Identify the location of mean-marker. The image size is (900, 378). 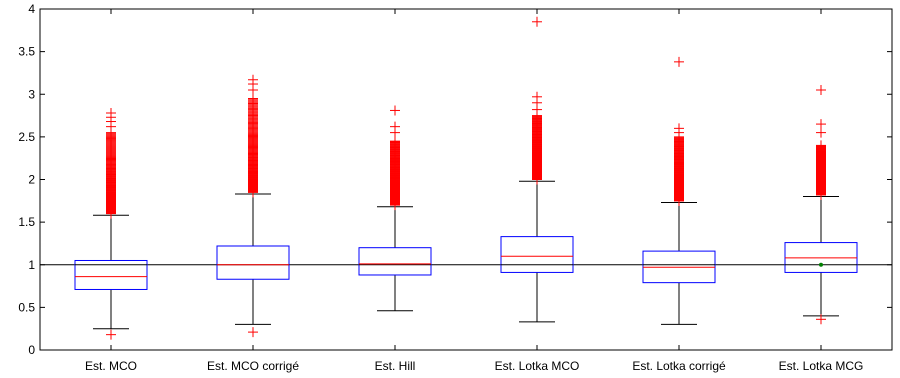
(821, 264).